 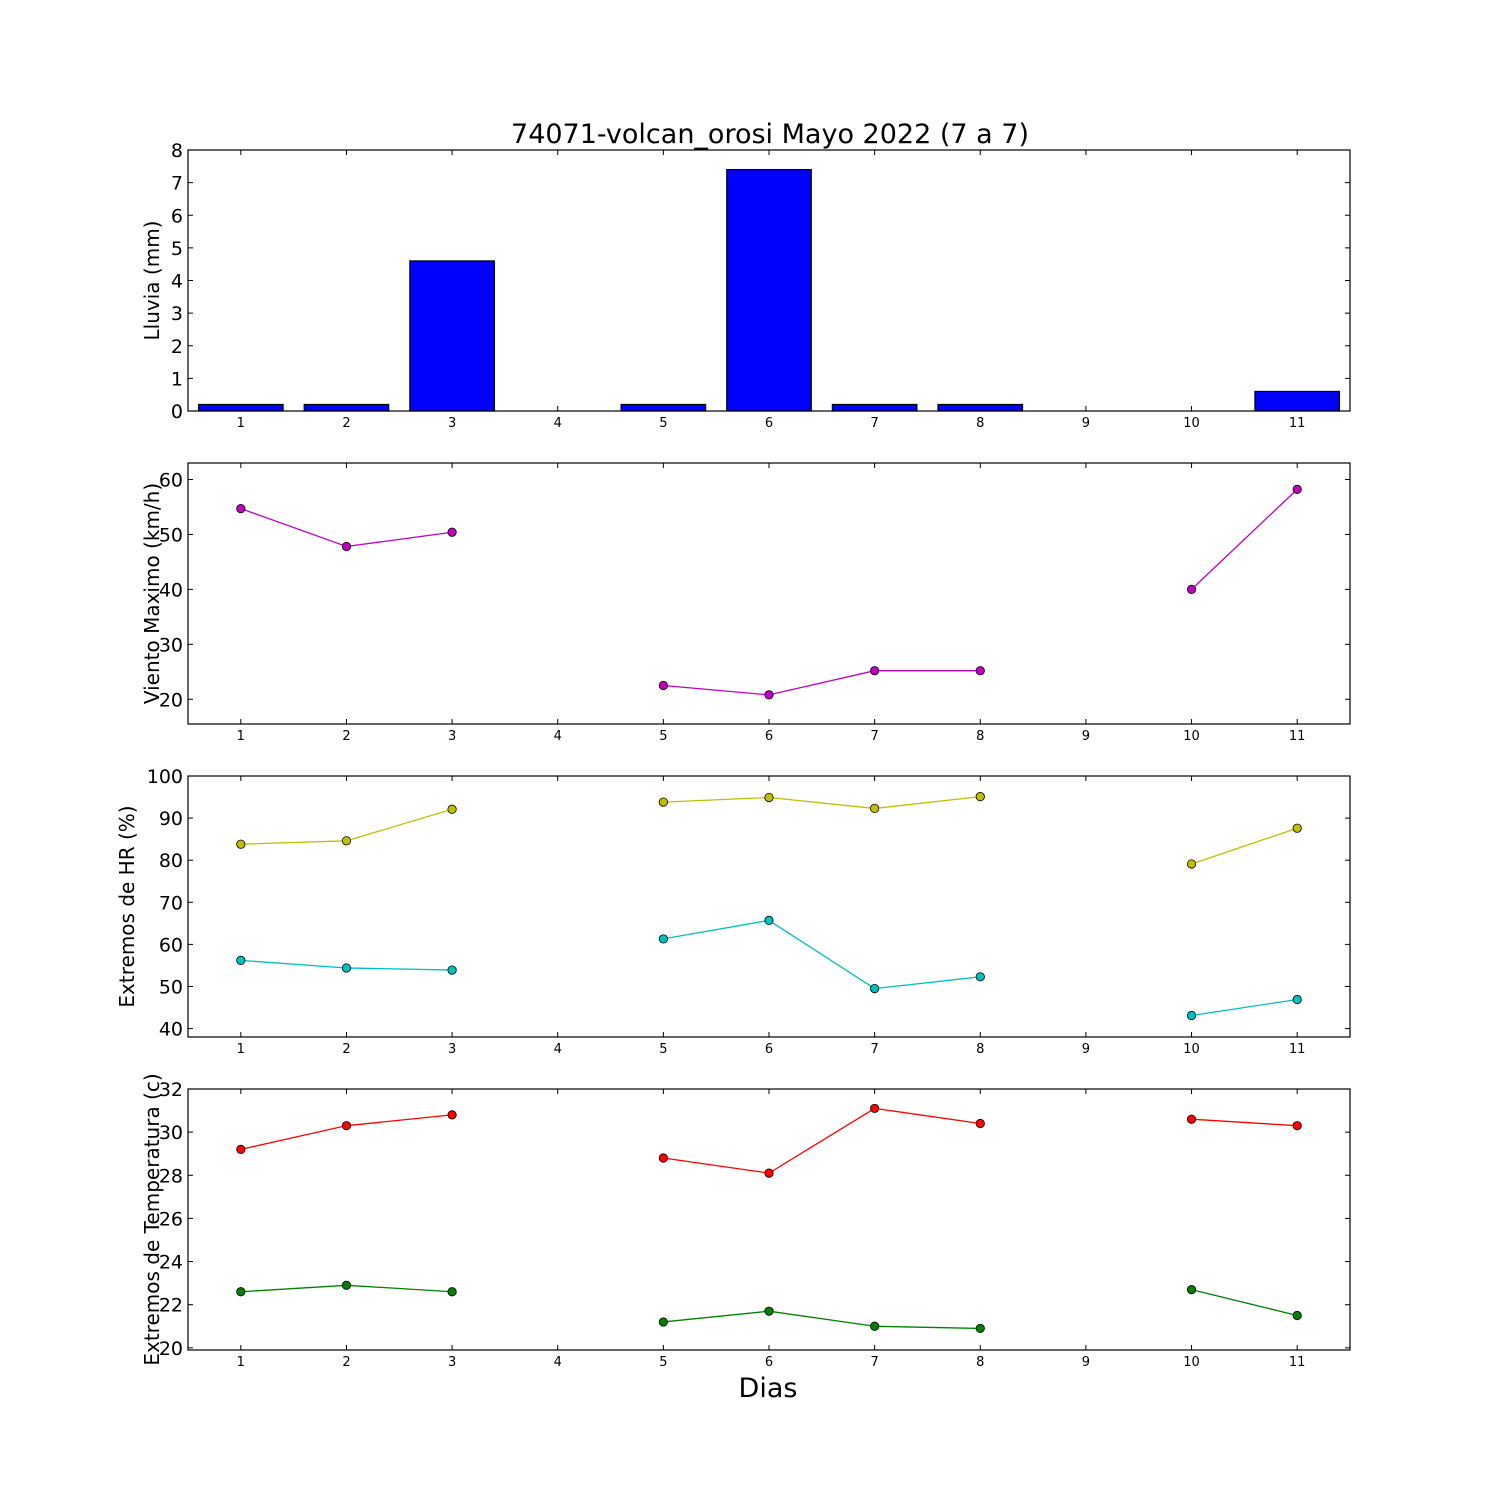 What do you see at coordinates (171, 1349) in the screenshot?
I see `y-tick-label: 20` at bounding box center [171, 1349].